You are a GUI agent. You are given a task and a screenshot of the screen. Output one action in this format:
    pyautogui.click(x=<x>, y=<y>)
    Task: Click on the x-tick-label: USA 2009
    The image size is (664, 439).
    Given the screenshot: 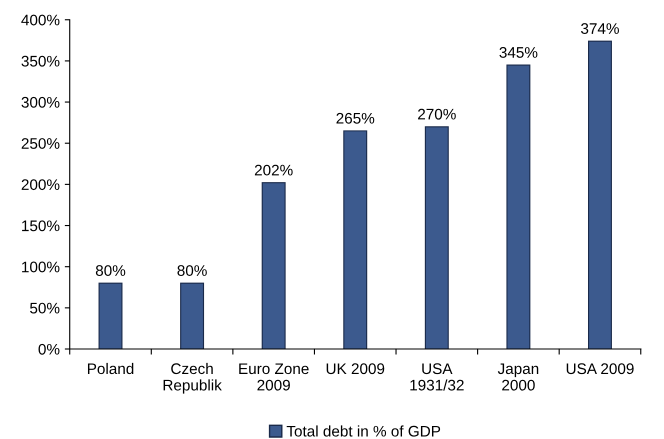 What is the action you would take?
    pyautogui.click(x=600, y=368)
    